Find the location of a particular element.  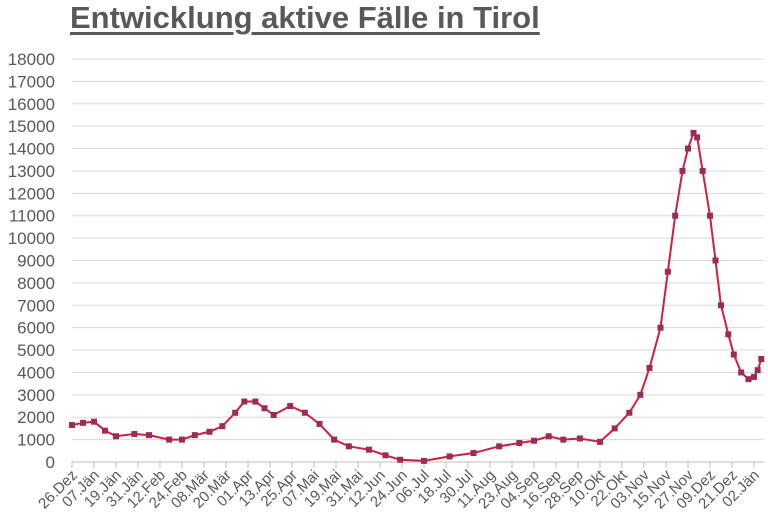

y-tick-label: 13000 is located at coordinates (31, 171).